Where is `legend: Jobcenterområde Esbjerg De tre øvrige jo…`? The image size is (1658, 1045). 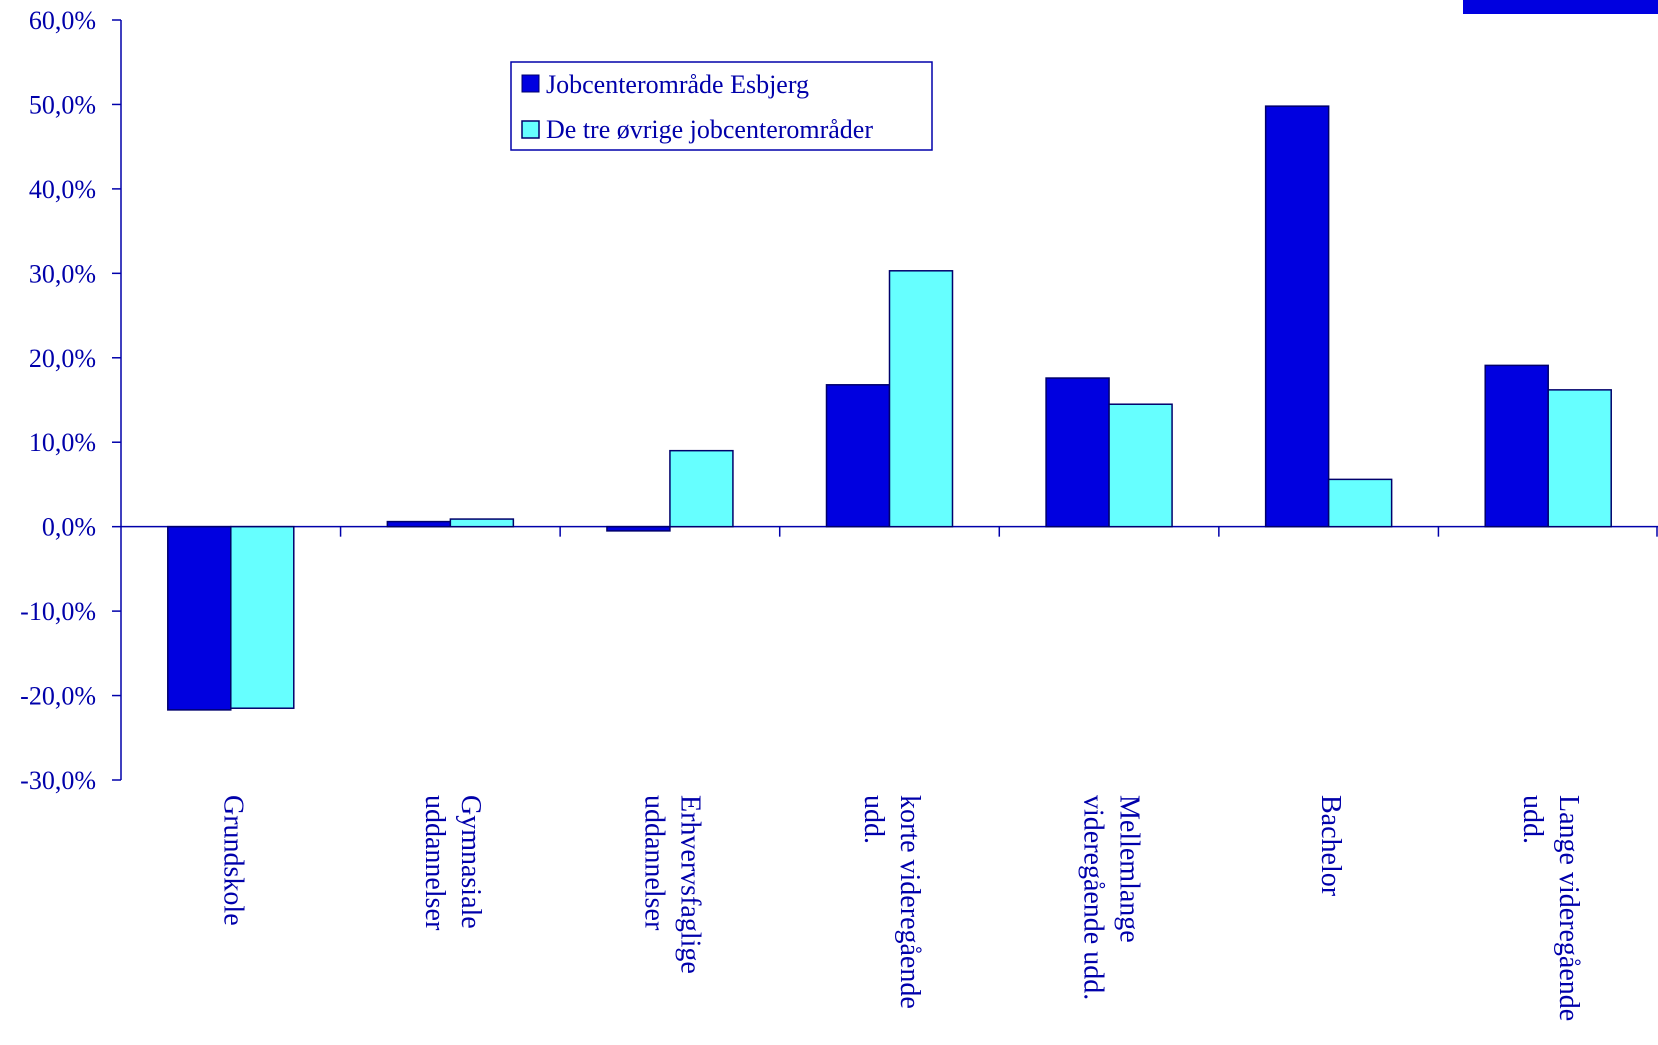 legend: Jobcenterområde Esbjerg De tre øvrige jo… is located at coordinates (721, 106).